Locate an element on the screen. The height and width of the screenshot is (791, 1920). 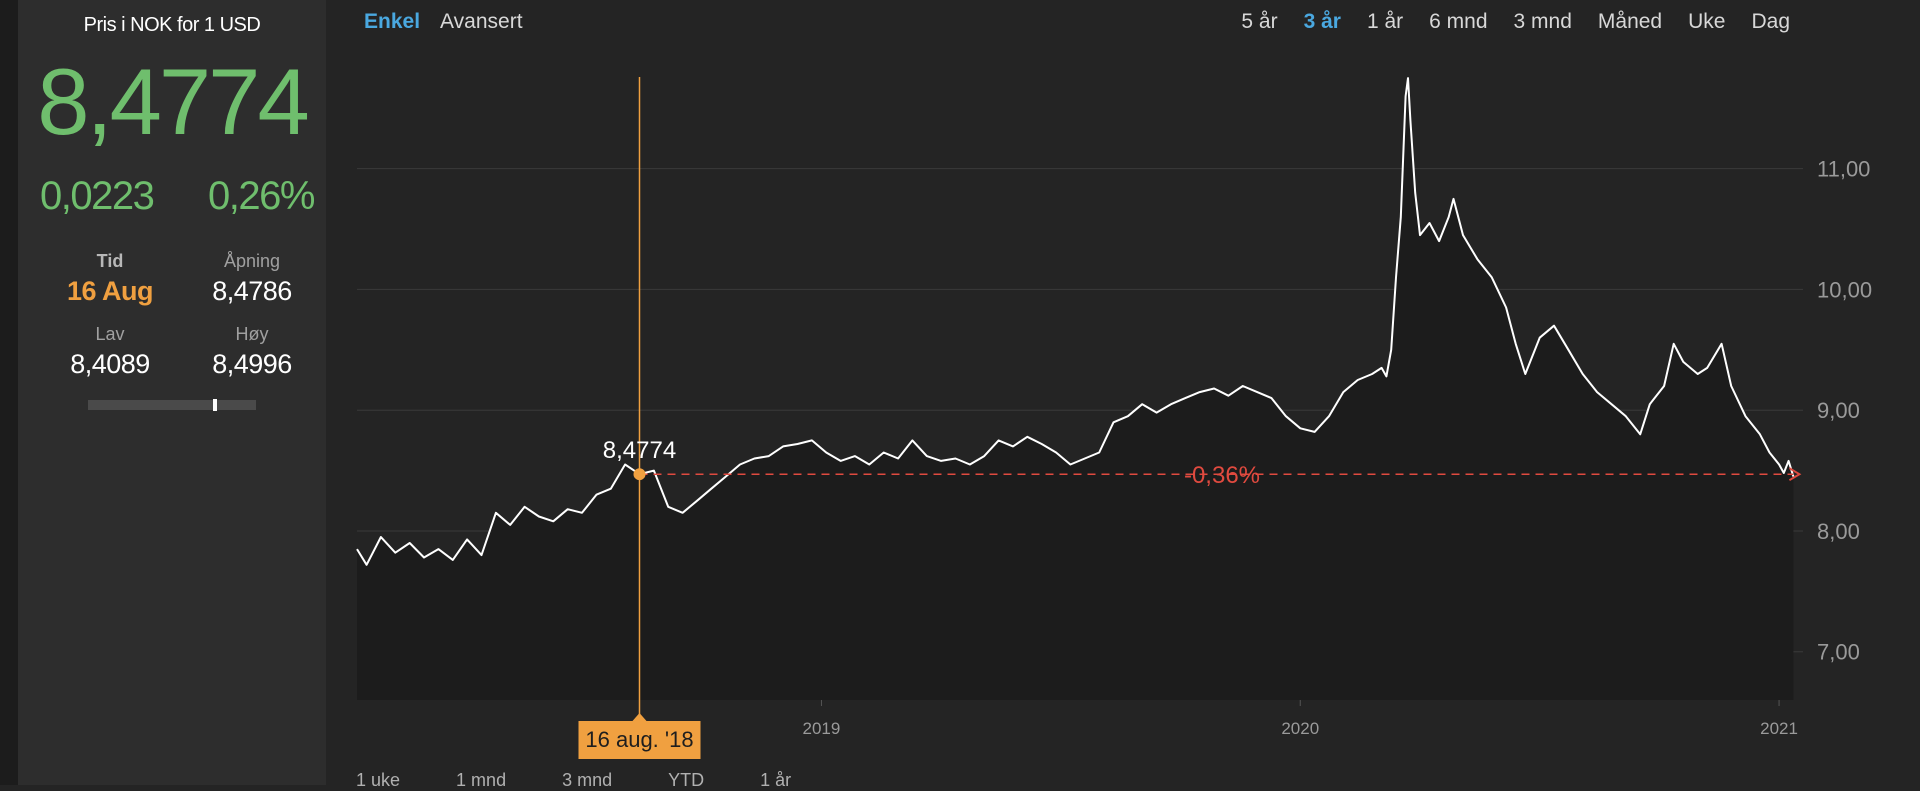
reference-change-label: -0,36% is located at coordinates (1222, 475).